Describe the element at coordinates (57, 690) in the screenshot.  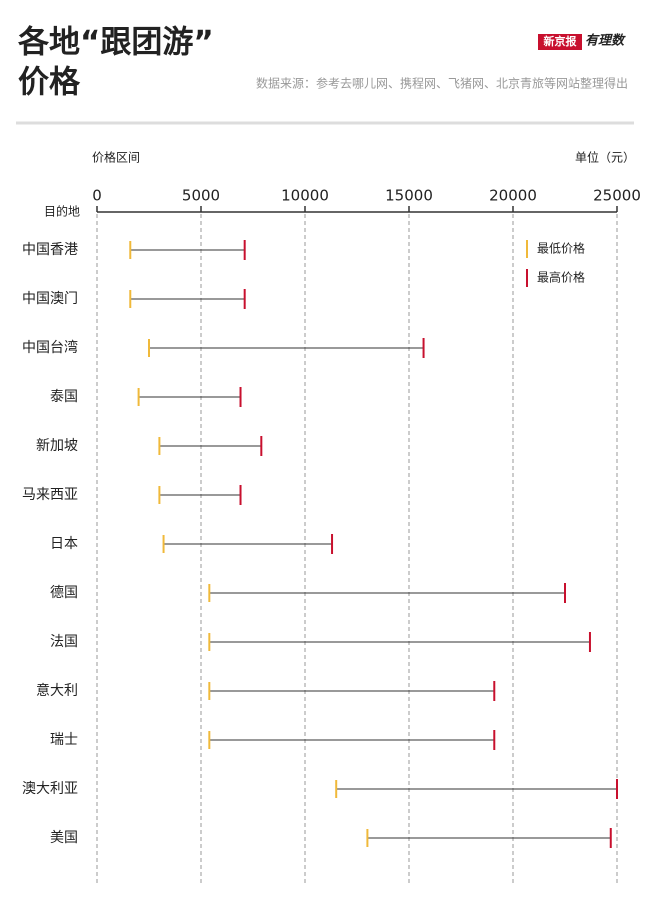
I see `y-tick-label: 意大利` at that location.